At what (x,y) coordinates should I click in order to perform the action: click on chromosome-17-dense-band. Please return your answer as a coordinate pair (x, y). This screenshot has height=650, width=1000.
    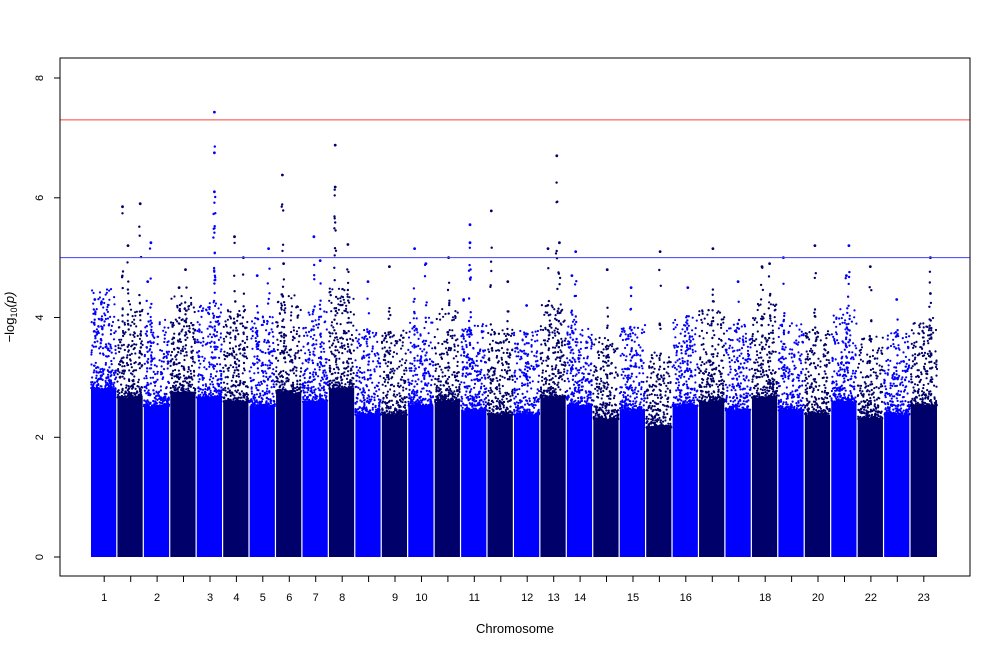
    Looking at the image, I should click on (527, 485).